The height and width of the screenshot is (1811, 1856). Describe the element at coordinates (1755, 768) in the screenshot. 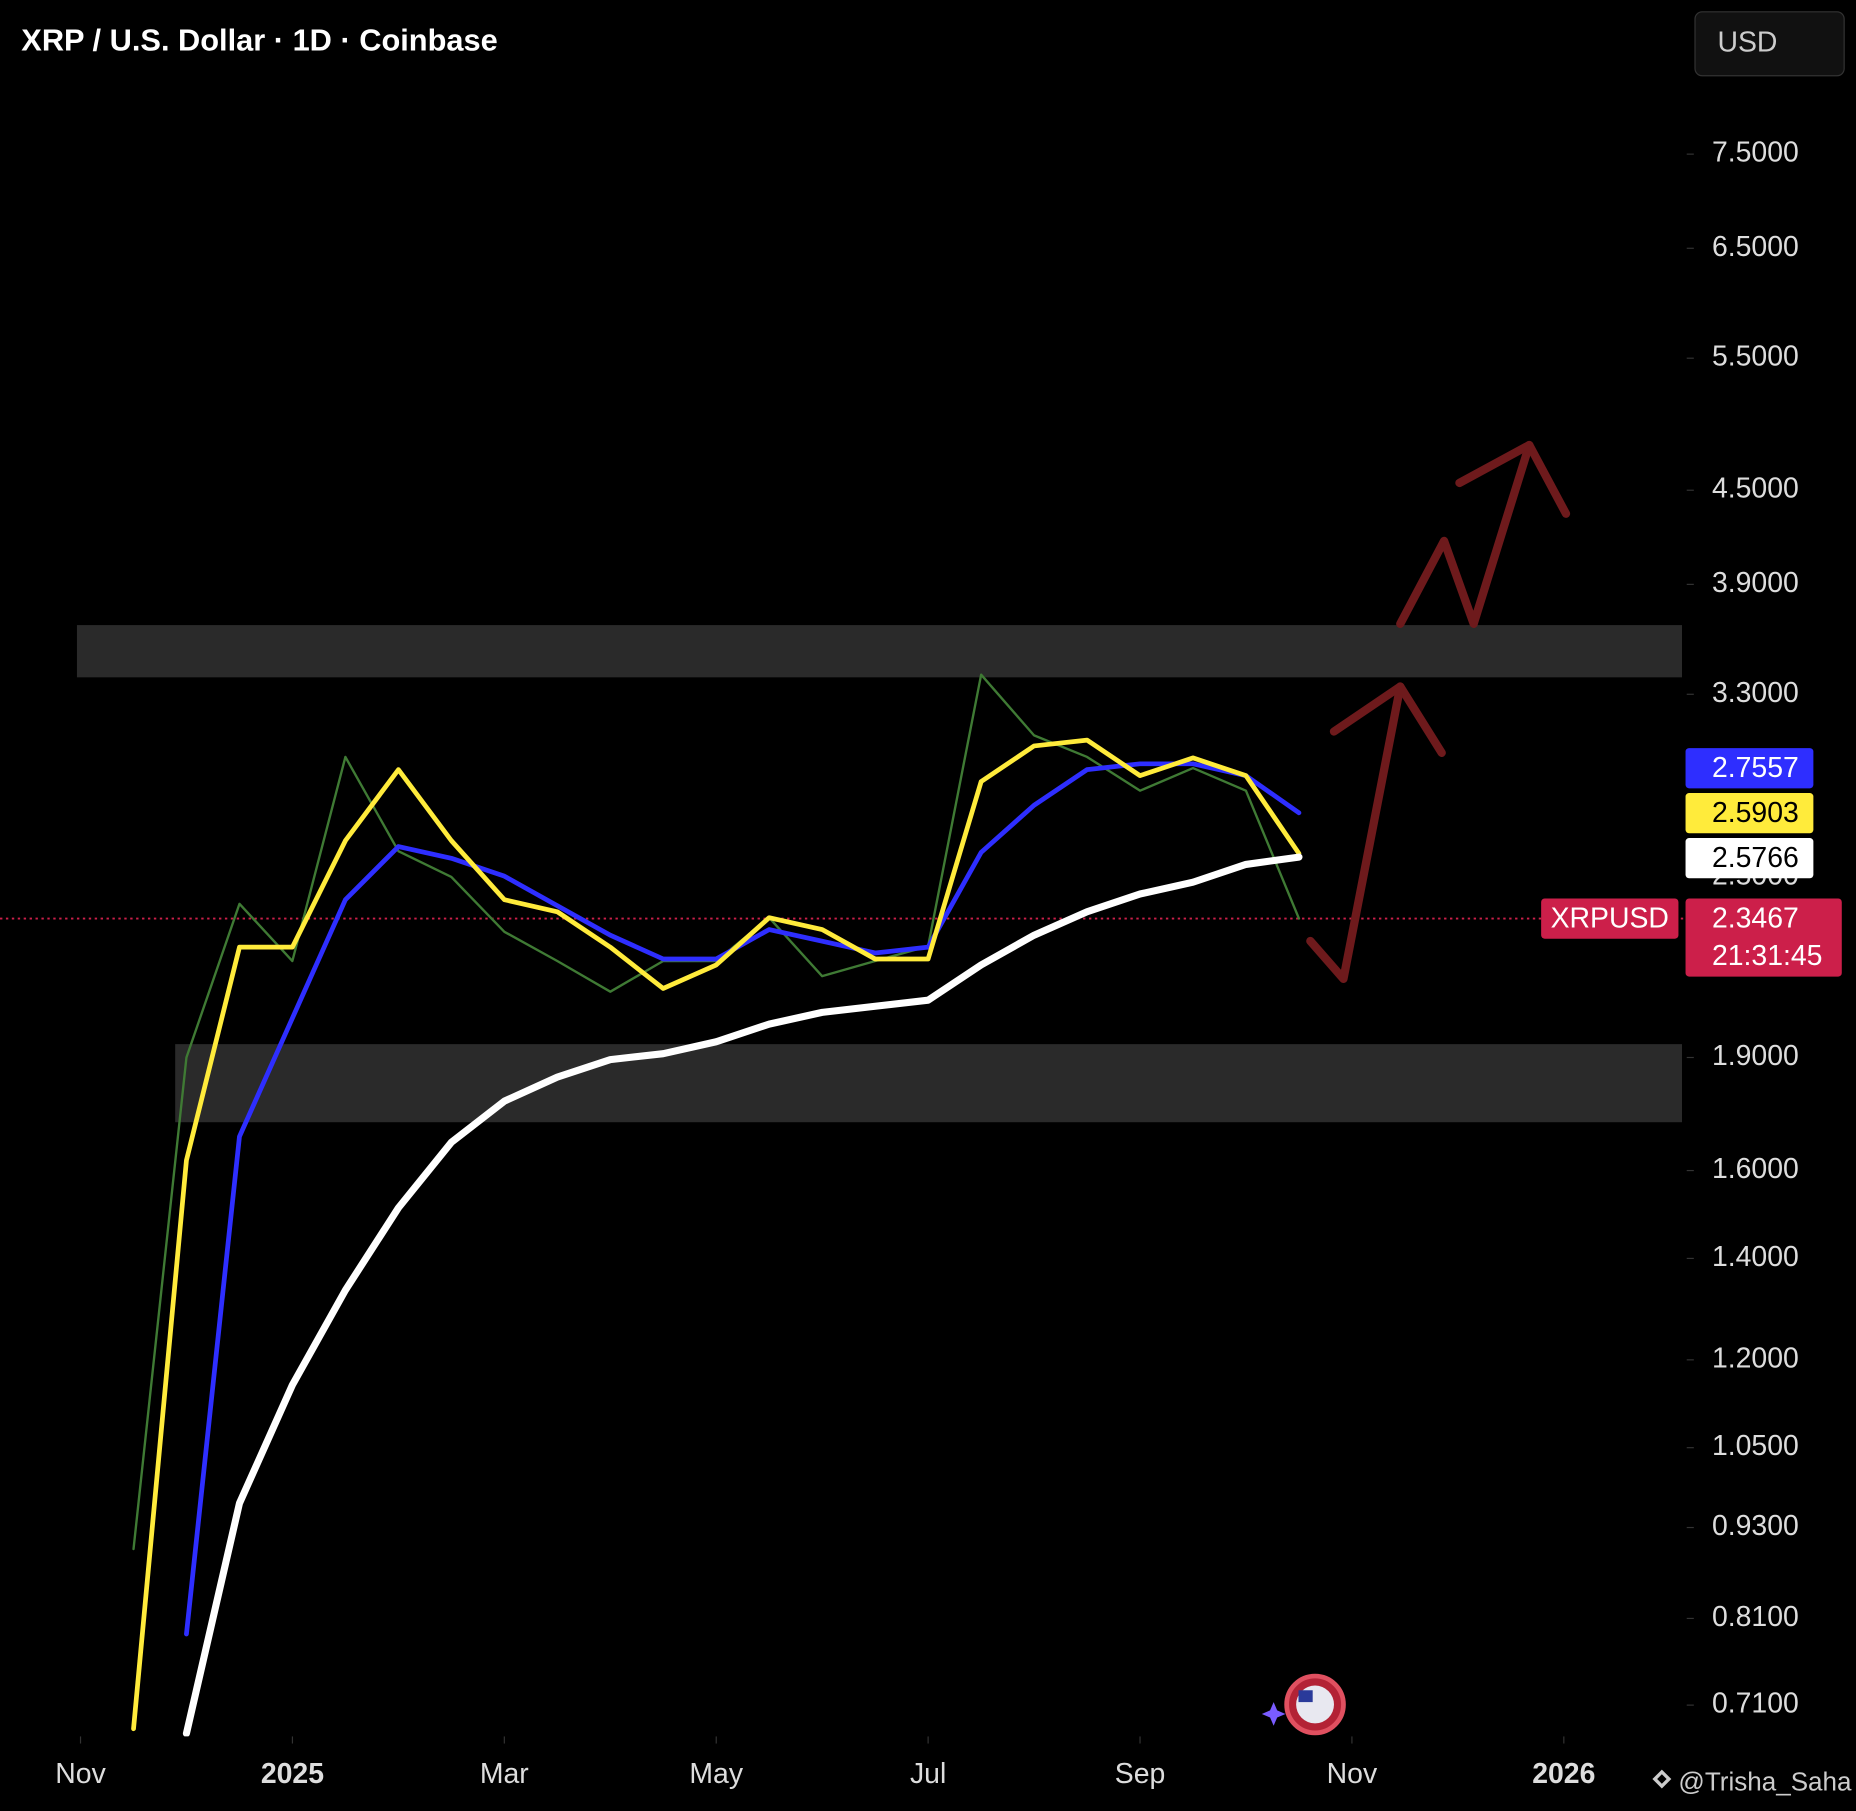

I see `price-tag-label: 2.7557` at that location.